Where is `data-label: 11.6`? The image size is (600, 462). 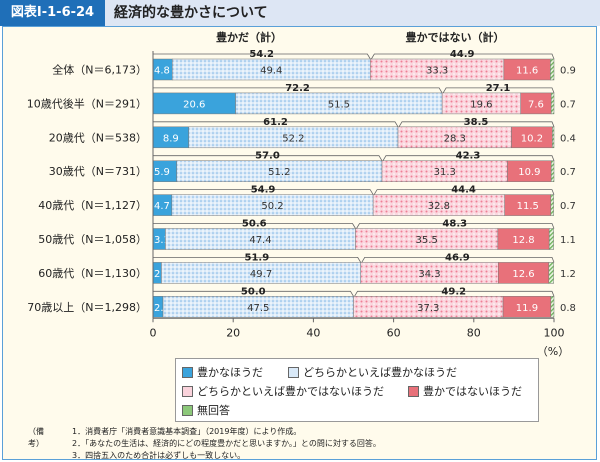 data-label: 11.6 is located at coordinates (527, 71).